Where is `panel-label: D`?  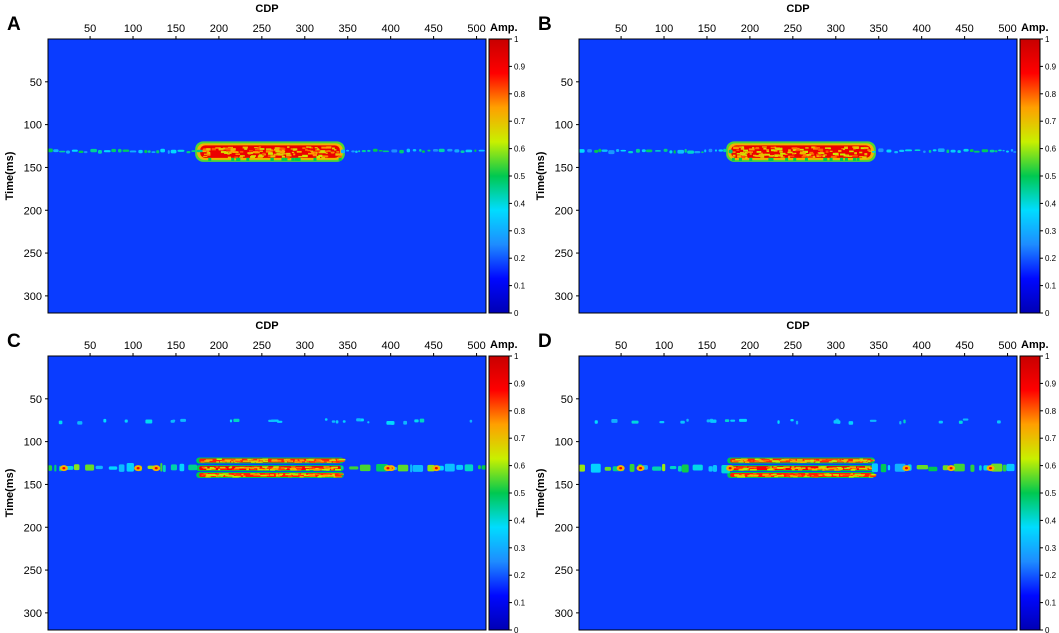 panel-label: D is located at coordinates (545, 341).